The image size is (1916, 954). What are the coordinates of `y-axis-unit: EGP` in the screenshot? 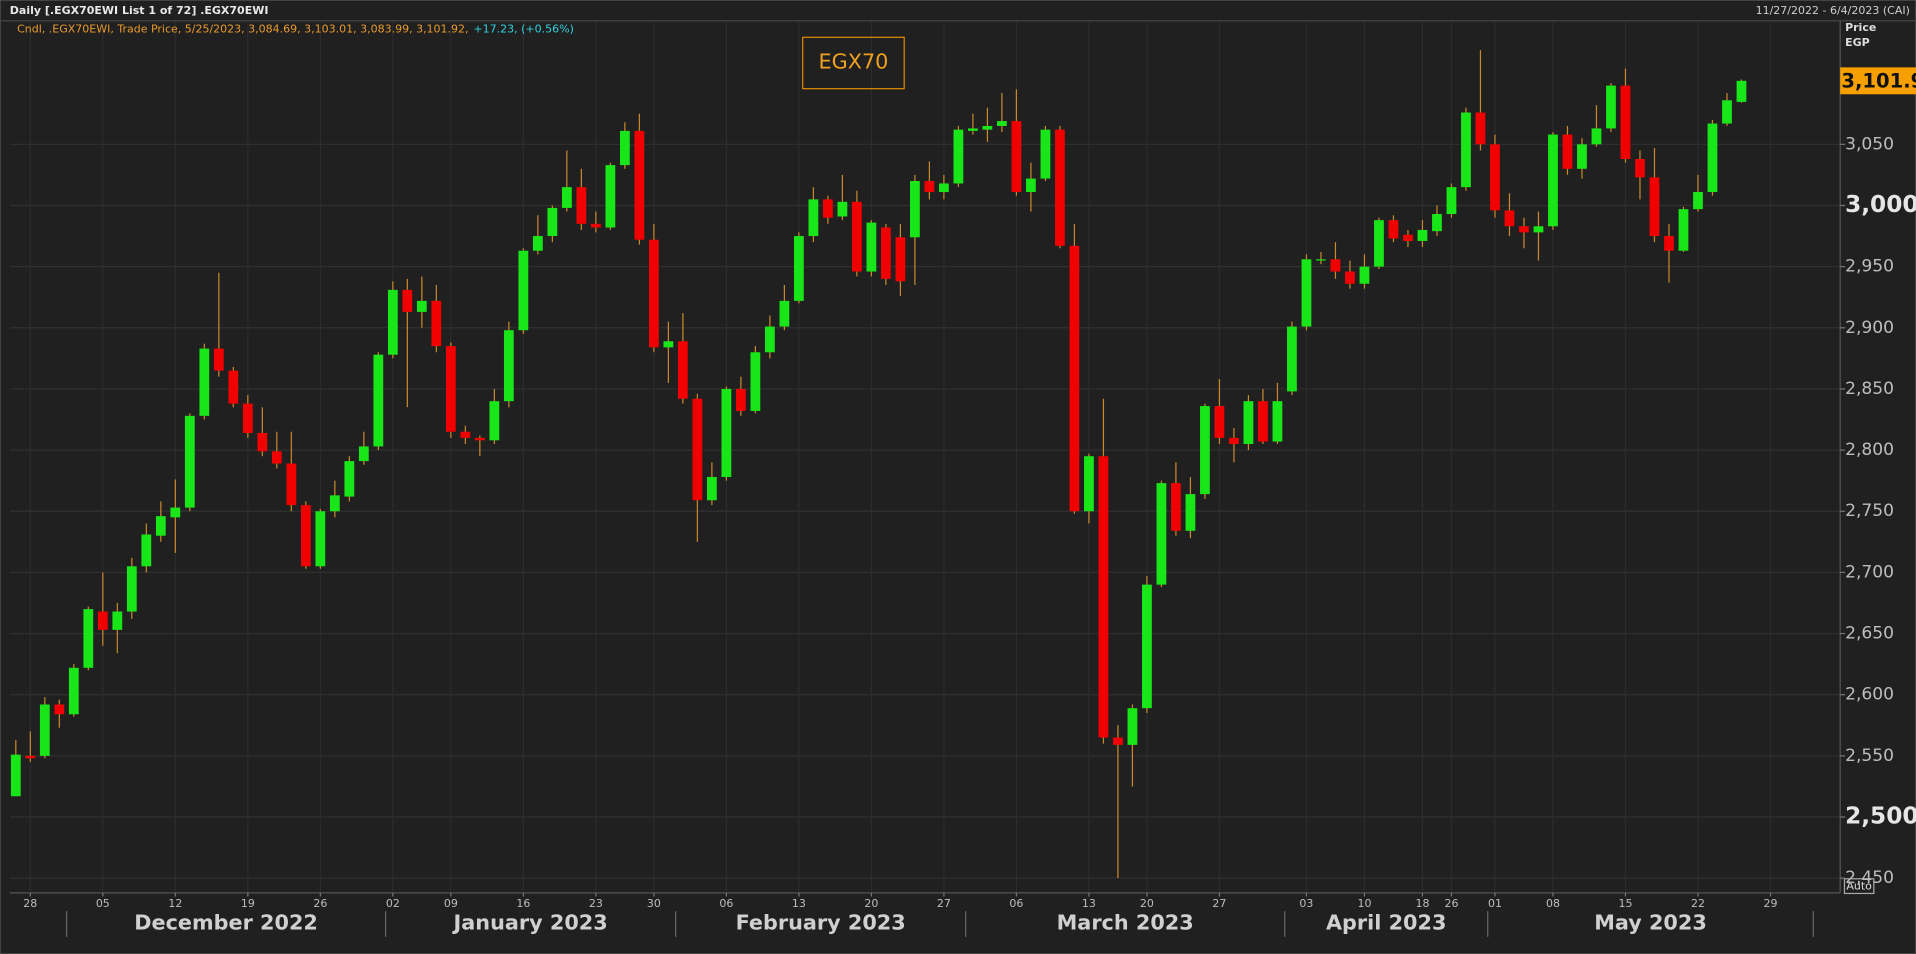 It's located at (1857, 42).